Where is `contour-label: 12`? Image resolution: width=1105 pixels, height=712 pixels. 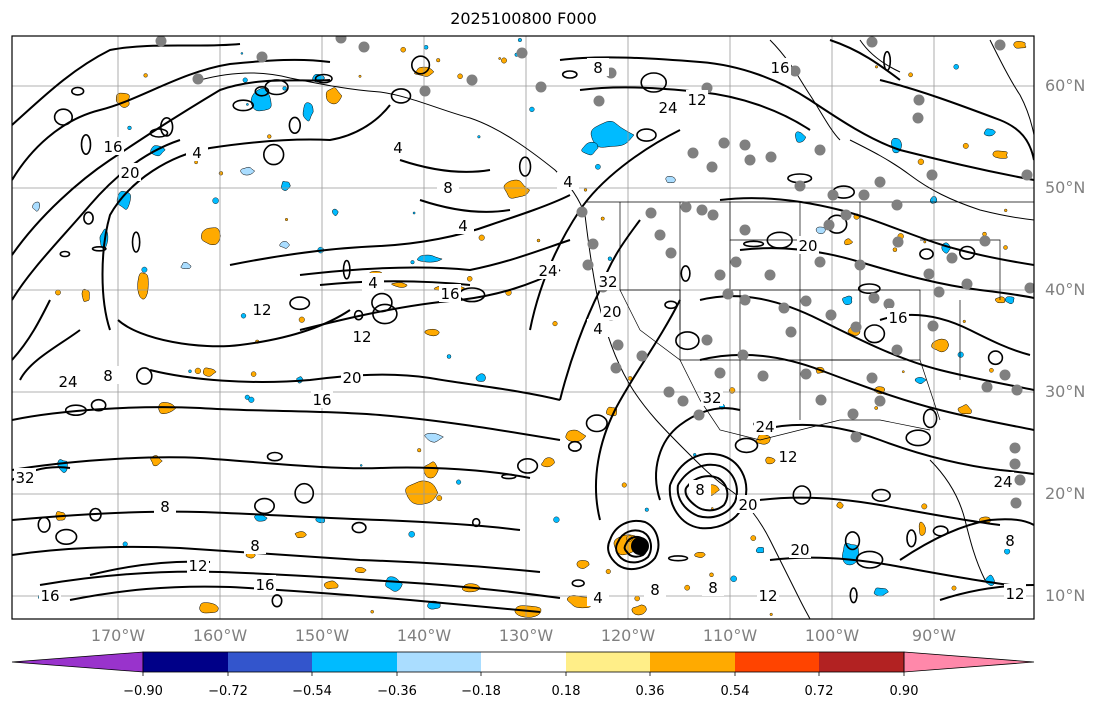
contour-label: 12 is located at coordinates (787, 457).